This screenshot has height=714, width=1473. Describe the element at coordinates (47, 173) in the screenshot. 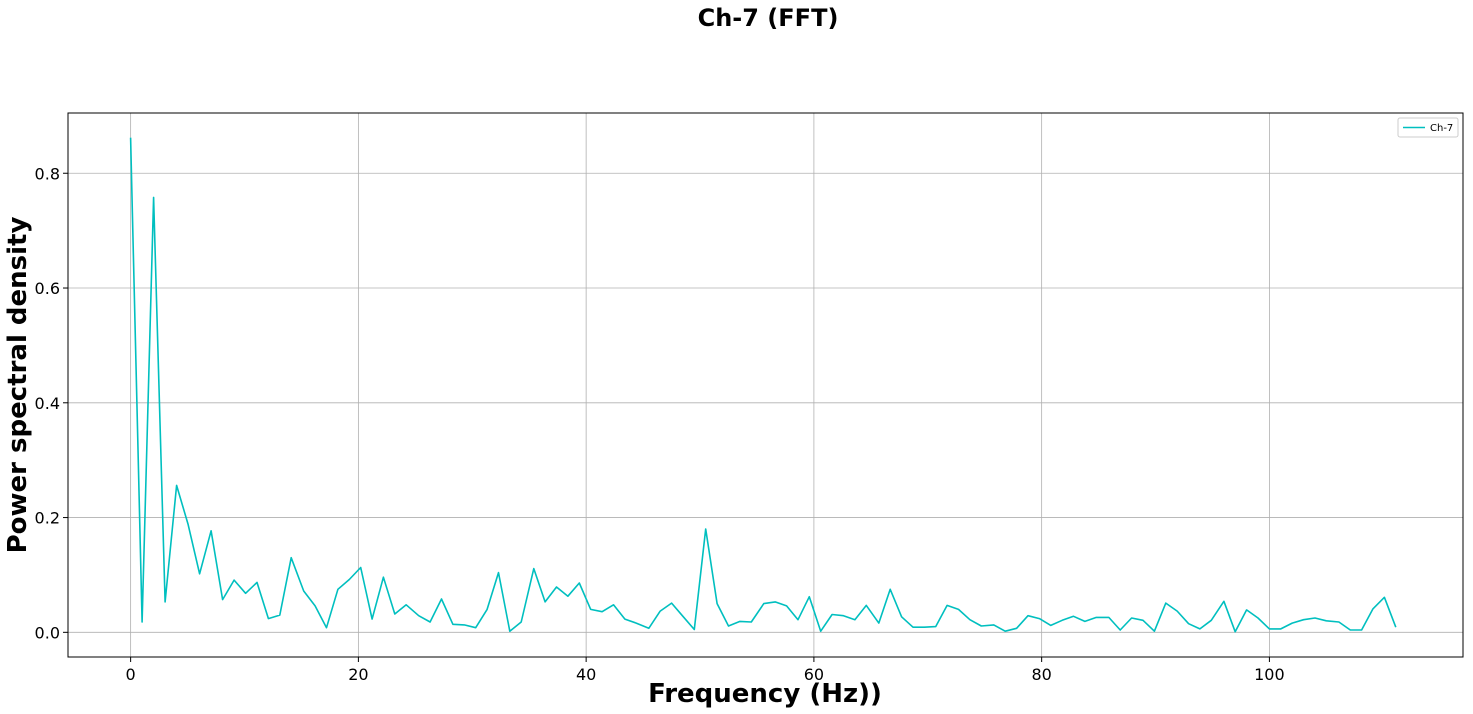

I see `y-tick-label: 0.8` at that location.